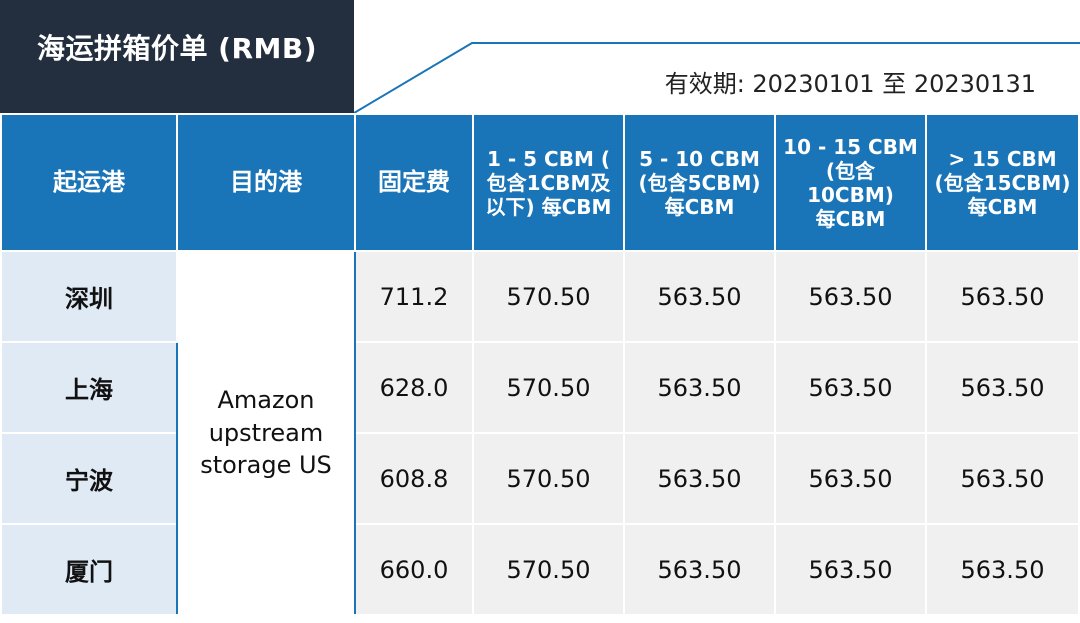 The width and height of the screenshot is (1080, 623). I want to click on header-tier-1-5: 1 - 5 CBM ( 包含1CBM及 以下) 每CBM, so click(548, 182).